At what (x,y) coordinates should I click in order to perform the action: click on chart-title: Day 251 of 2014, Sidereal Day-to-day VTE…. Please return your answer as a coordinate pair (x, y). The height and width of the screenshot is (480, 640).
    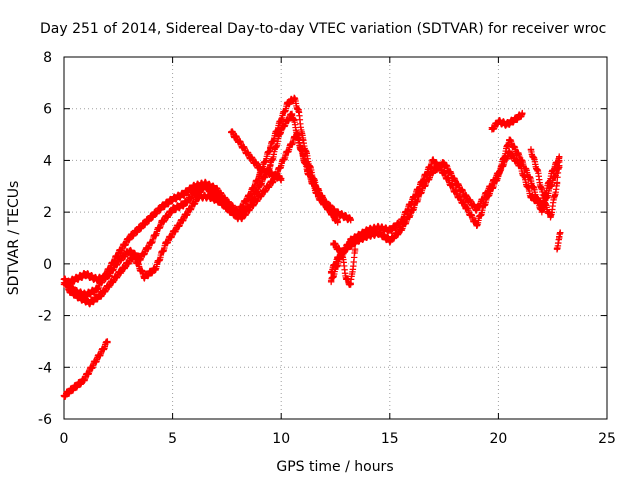
    Looking at the image, I should click on (323, 29).